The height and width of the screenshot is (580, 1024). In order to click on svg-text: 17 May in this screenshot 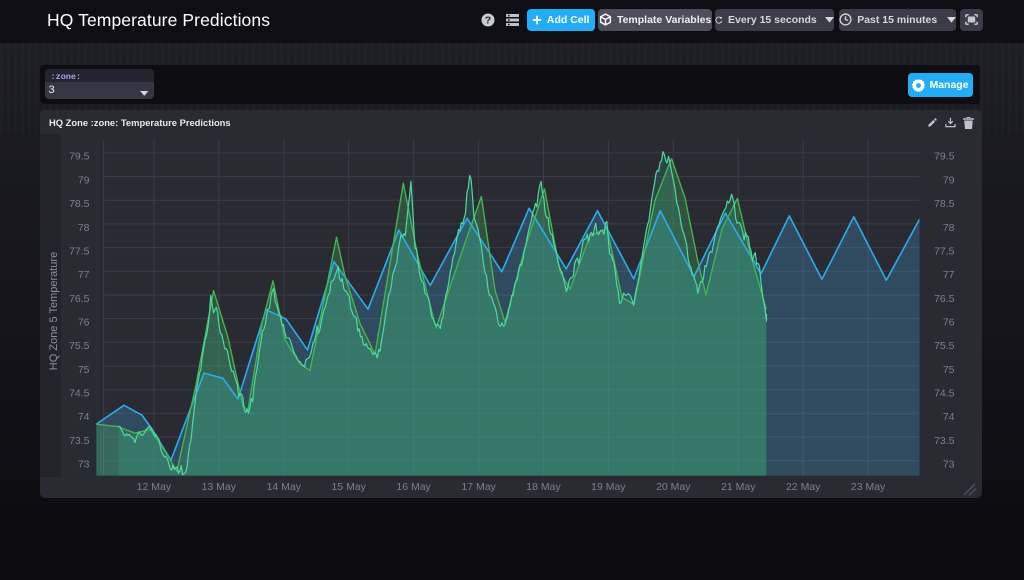, I will do `click(478, 487)`.